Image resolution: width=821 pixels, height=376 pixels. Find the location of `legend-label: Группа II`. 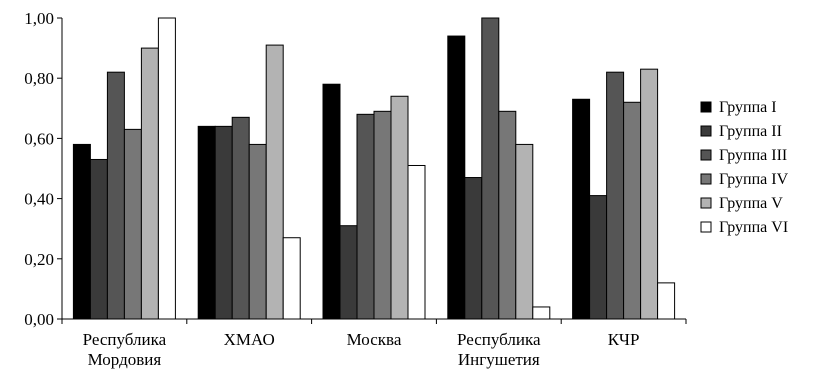

legend-label: Группа II is located at coordinates (750, 131).